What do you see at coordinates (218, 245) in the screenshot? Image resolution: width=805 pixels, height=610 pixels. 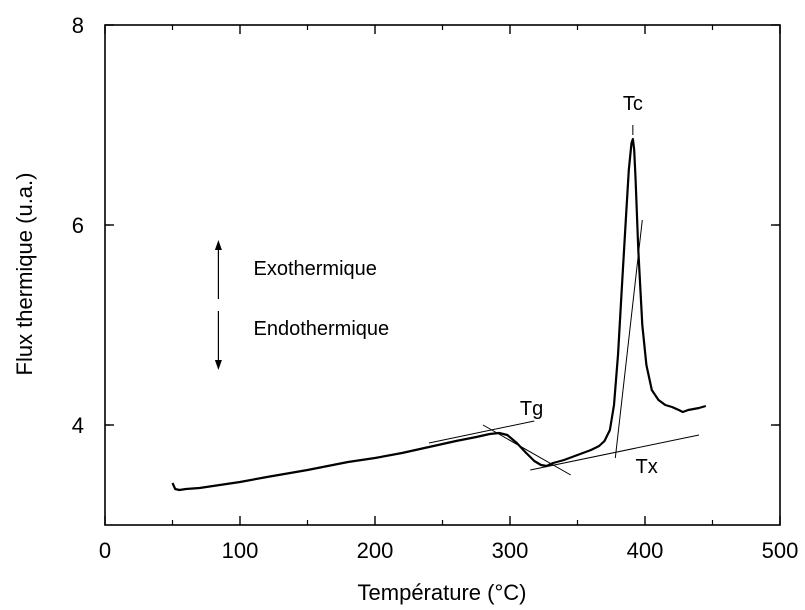 I see `exo-arrow-head` at bounding box center [218, 245].